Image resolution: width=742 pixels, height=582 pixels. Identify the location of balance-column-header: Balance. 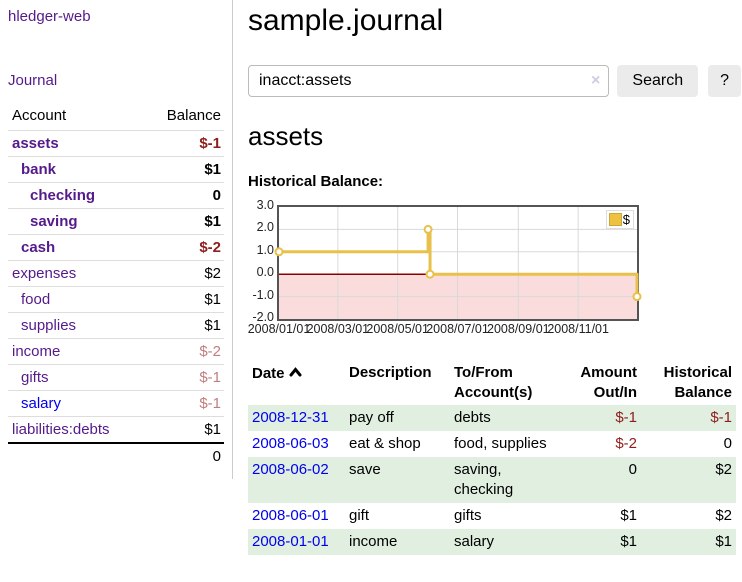
(184, 117).